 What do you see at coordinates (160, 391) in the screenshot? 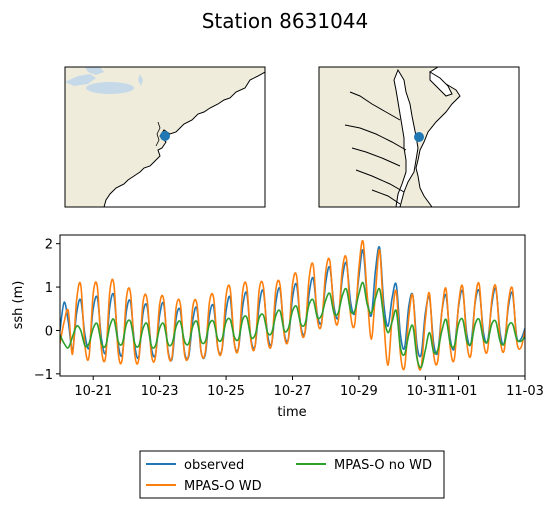
I see `x-tick-label: 10-23` at bounding box center [160, 391].